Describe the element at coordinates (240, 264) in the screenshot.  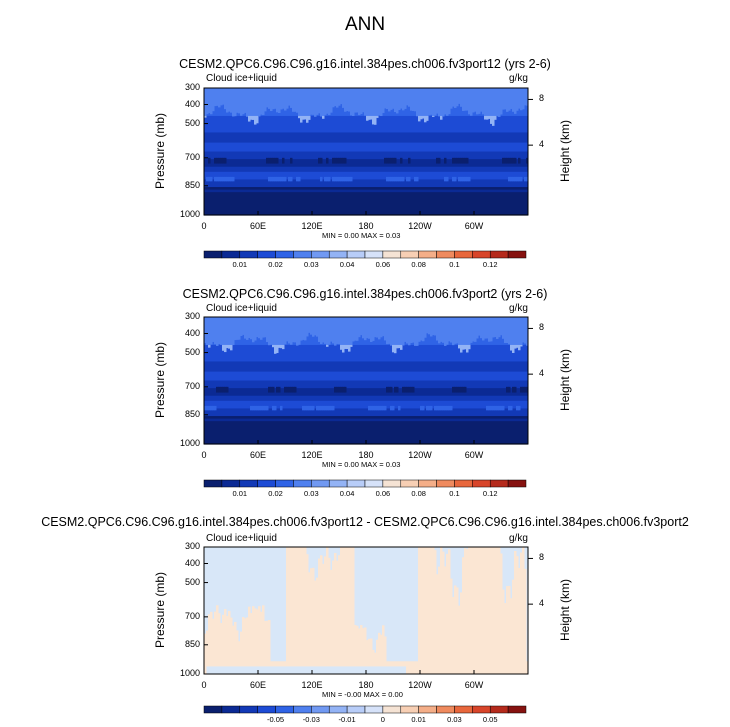
I see `colorbar-label: 0.01` at that location.